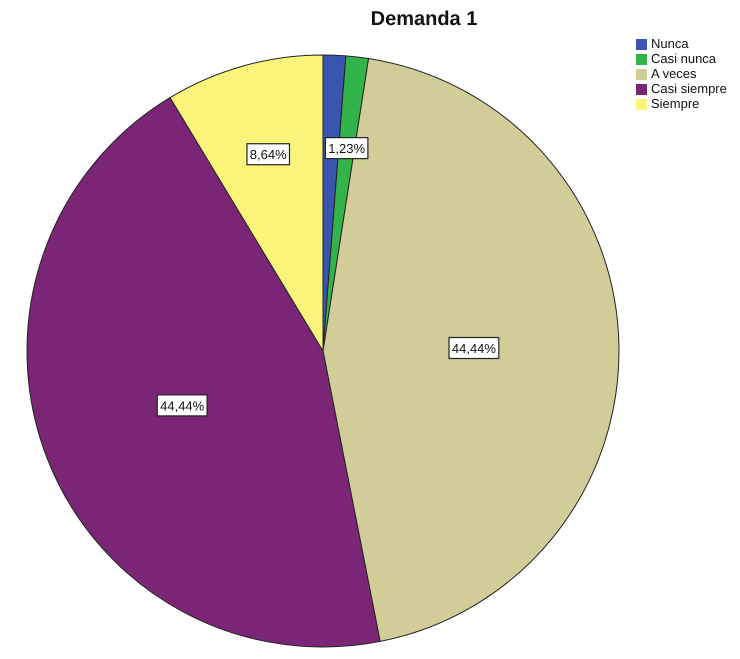 The height and width of the screenshot is (659, 740). I want to click on chart-title: Demanda 1, so click(424, 19).